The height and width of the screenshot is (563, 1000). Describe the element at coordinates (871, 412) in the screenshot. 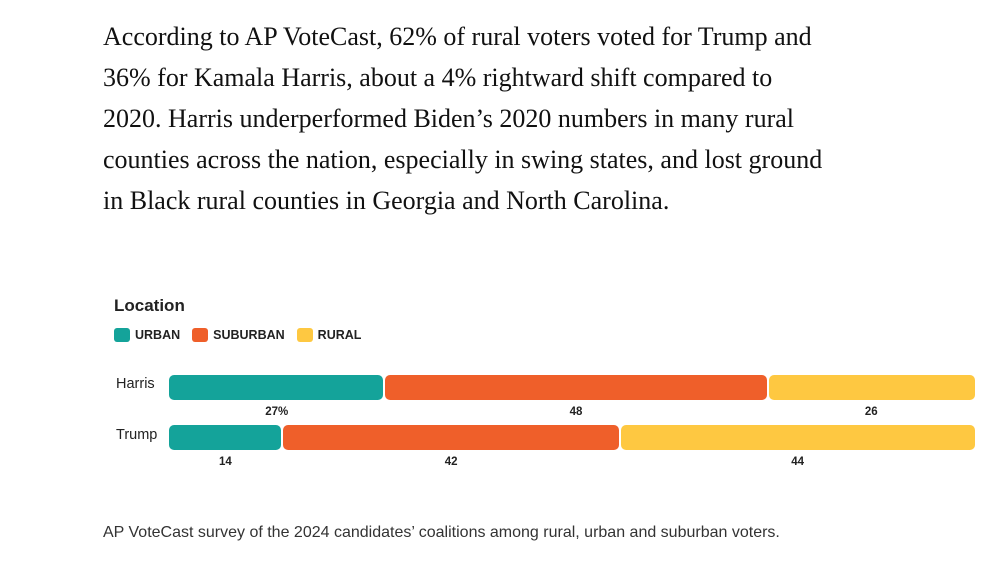

I see `data-label-harris-rural: 26` at that location.